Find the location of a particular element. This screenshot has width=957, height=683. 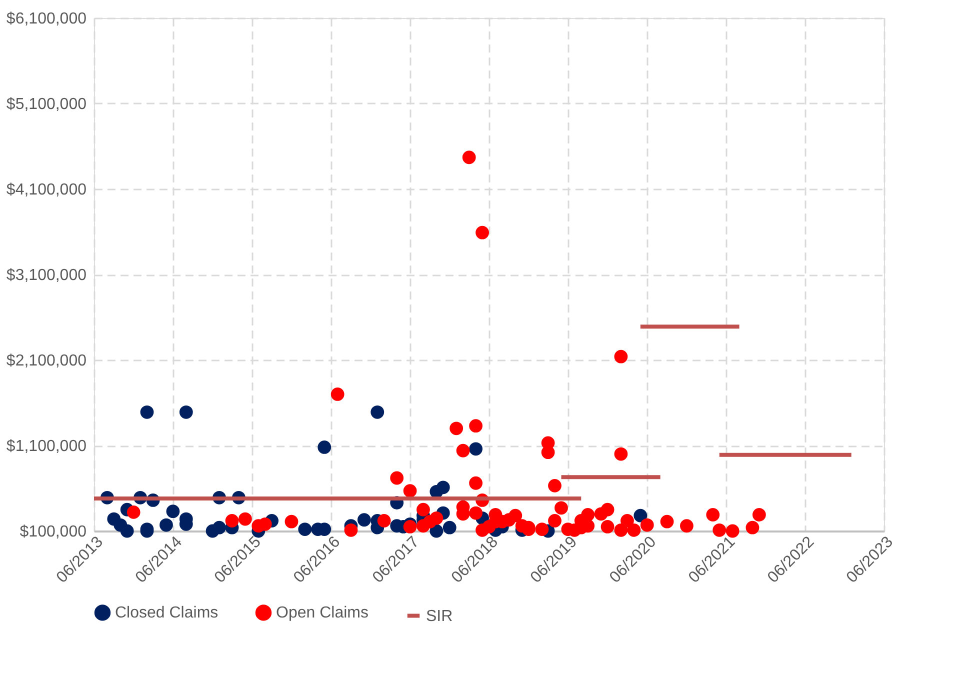

y-tick-label: $1,100,000 is located at coordinates (46, 446).